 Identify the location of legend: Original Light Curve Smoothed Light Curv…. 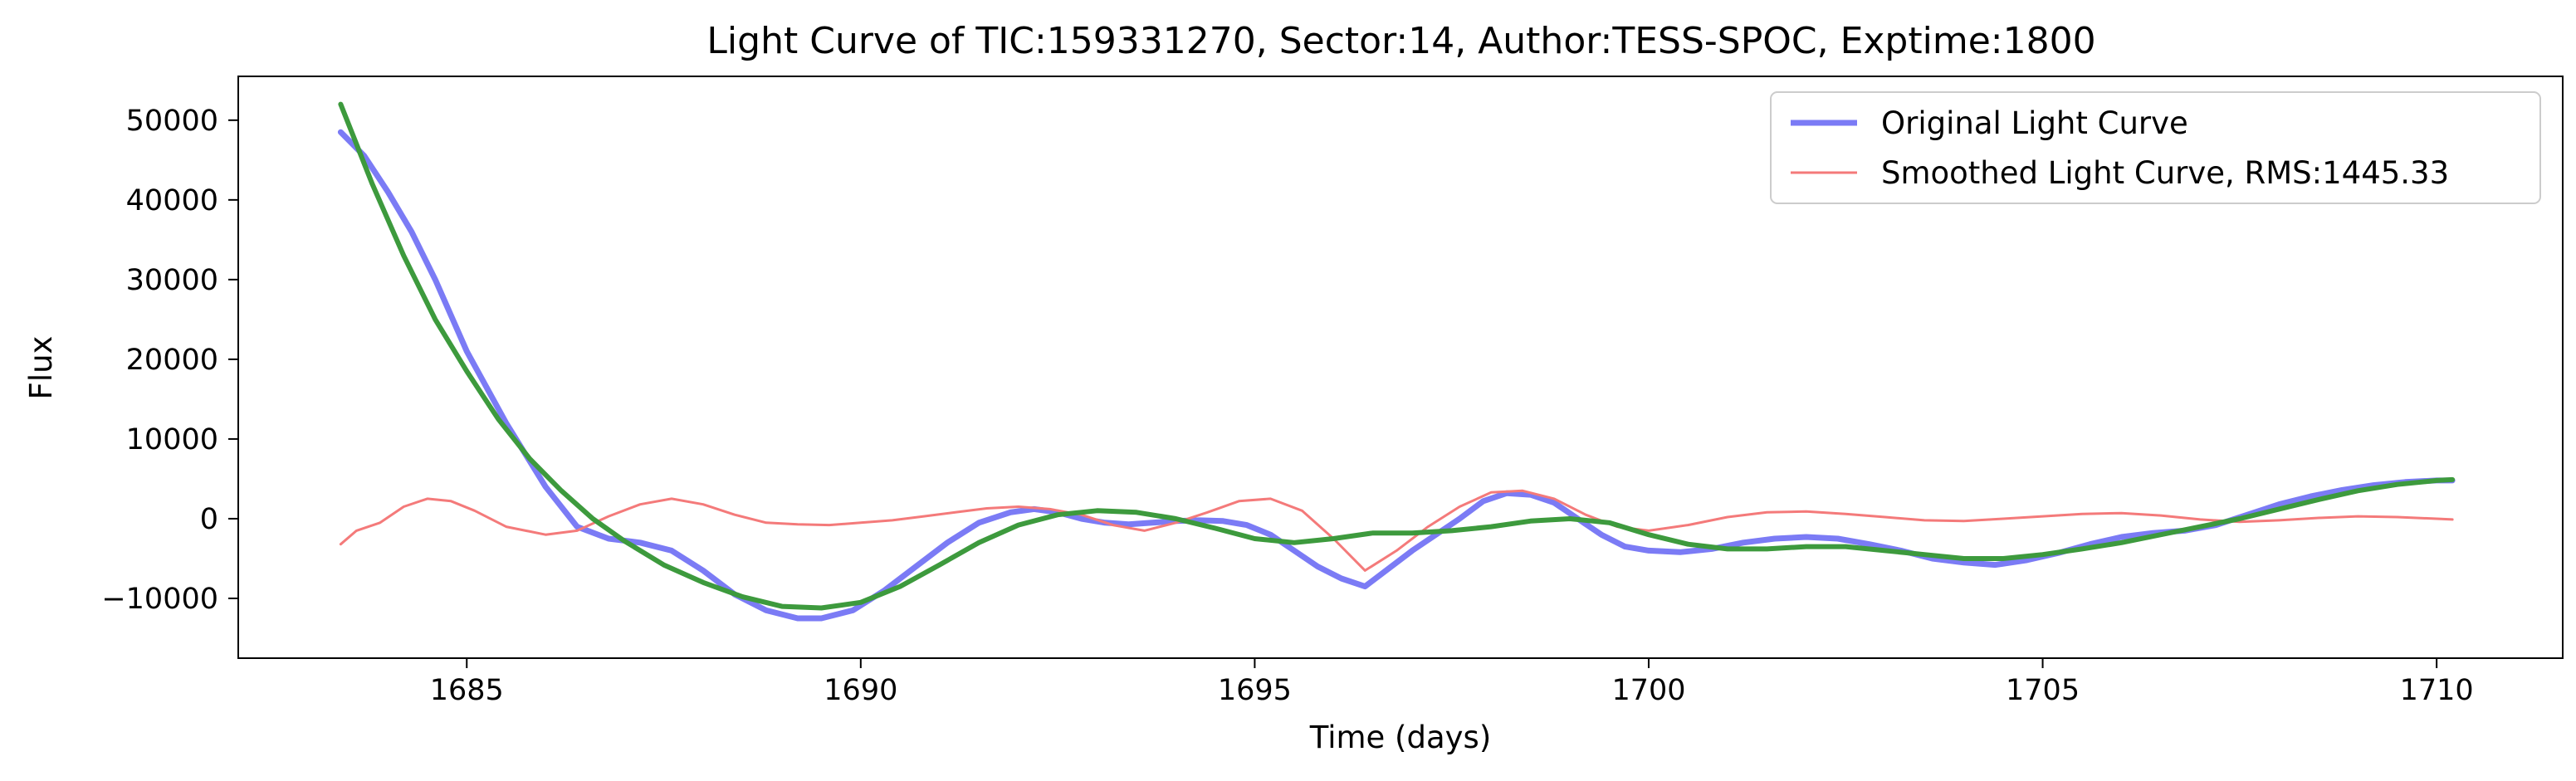
(2155, 147).